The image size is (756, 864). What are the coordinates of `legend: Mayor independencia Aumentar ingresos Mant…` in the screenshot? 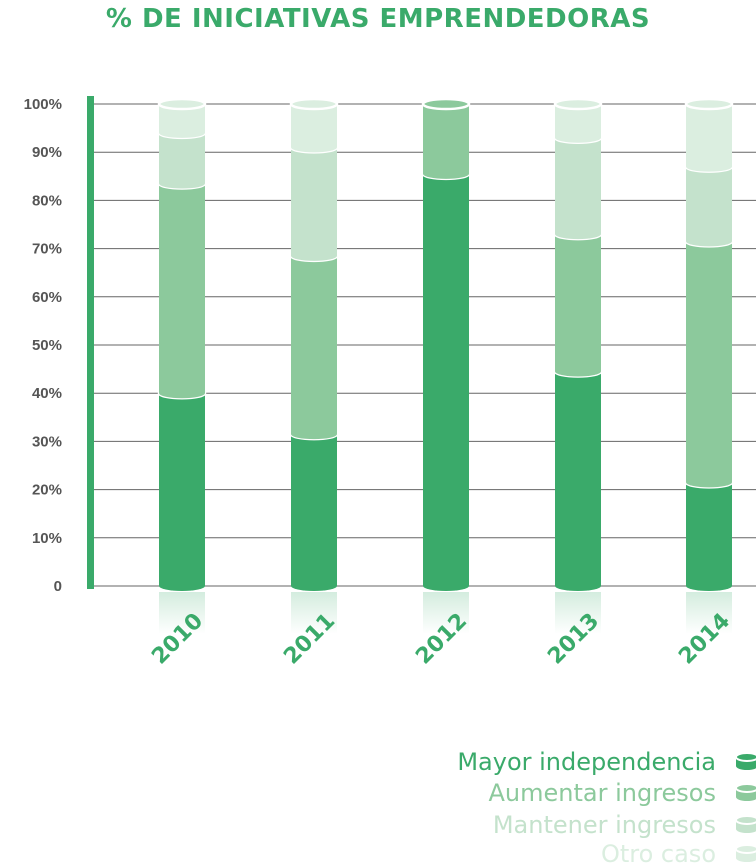 It's located at (606, 806).